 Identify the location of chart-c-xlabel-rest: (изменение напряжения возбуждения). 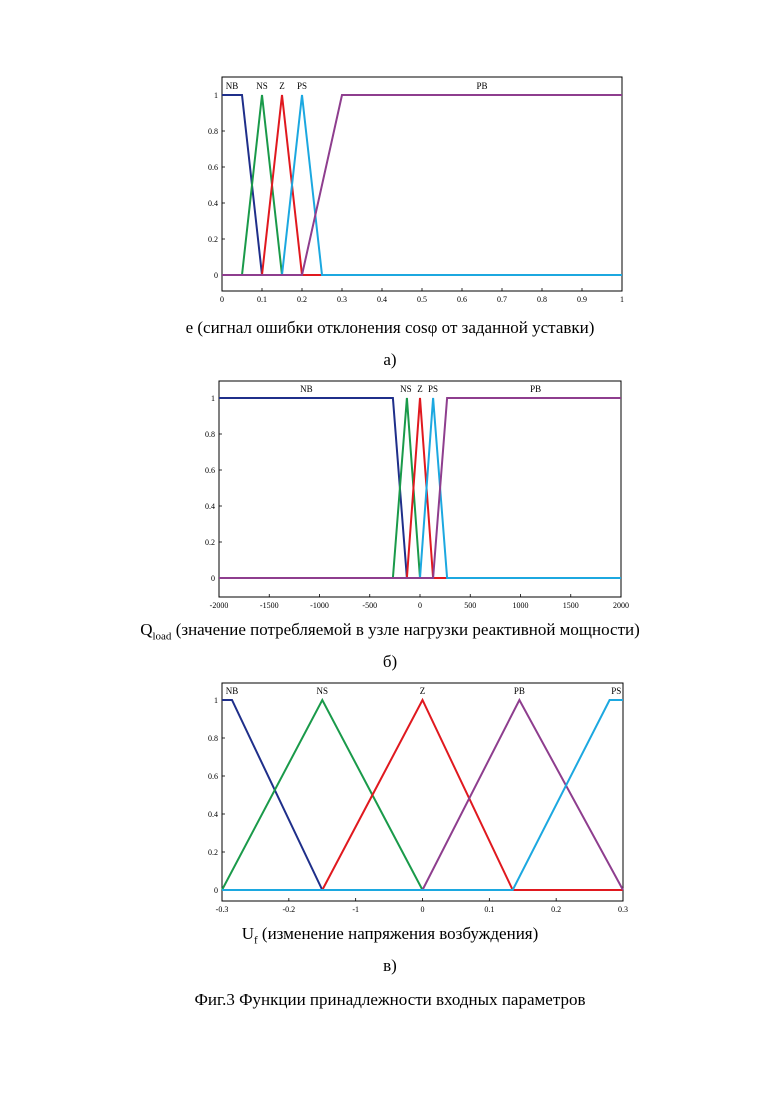
(398, 933).